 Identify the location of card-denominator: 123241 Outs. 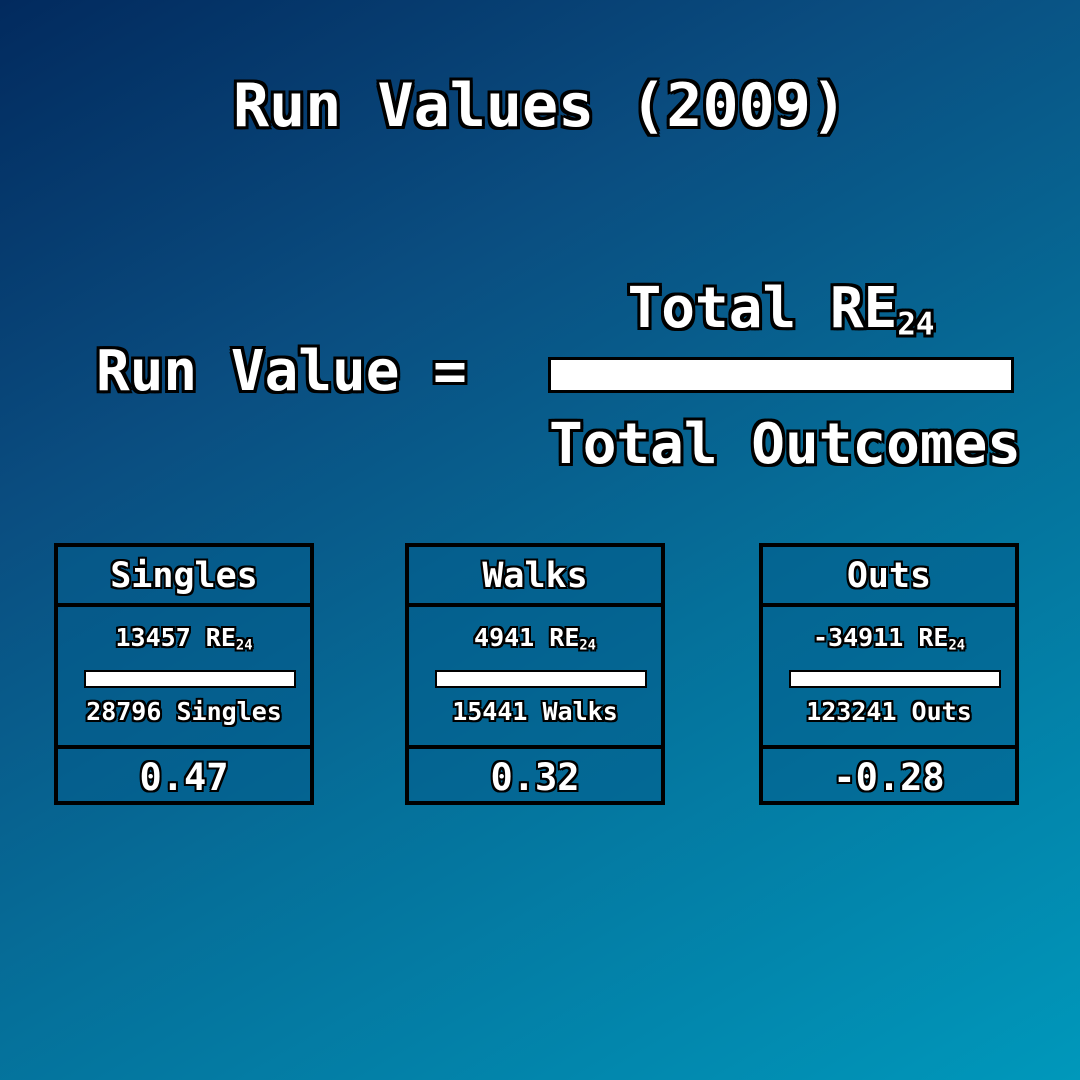
(889, 711).